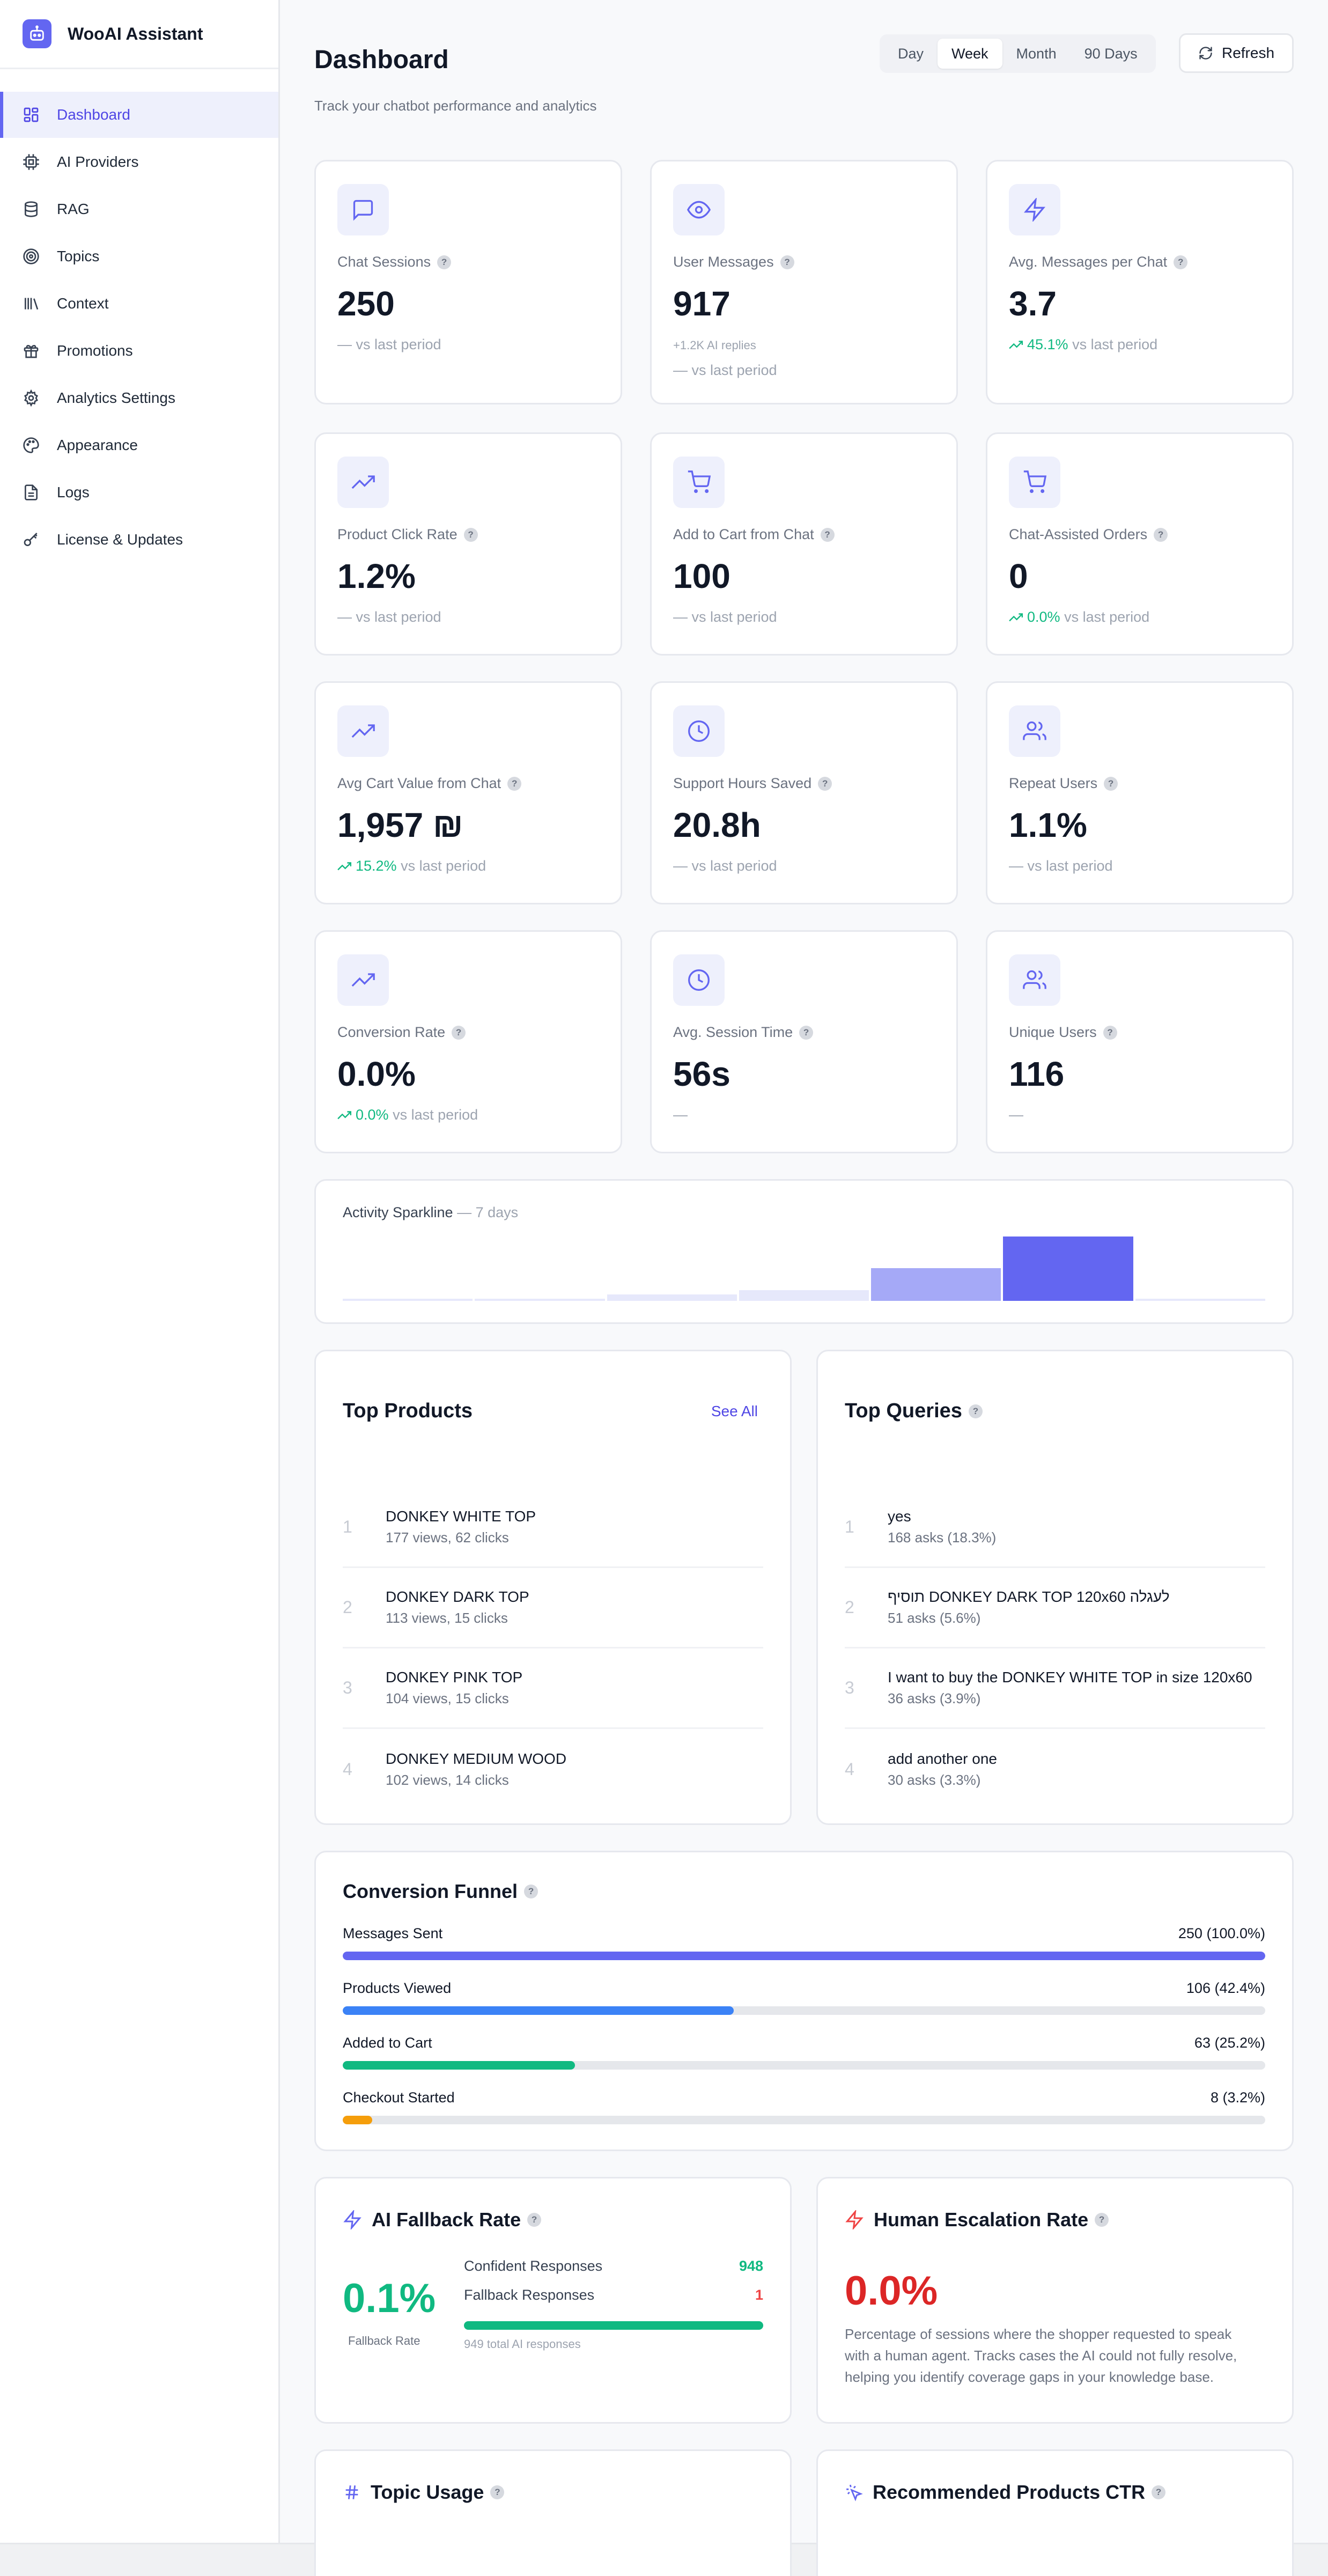  Describe the element at coordinates (1029, 1596) in the screenshot. I see `query-text: תוסיף DONKEY DARK TOP 120x60 לעגלה` at that location.